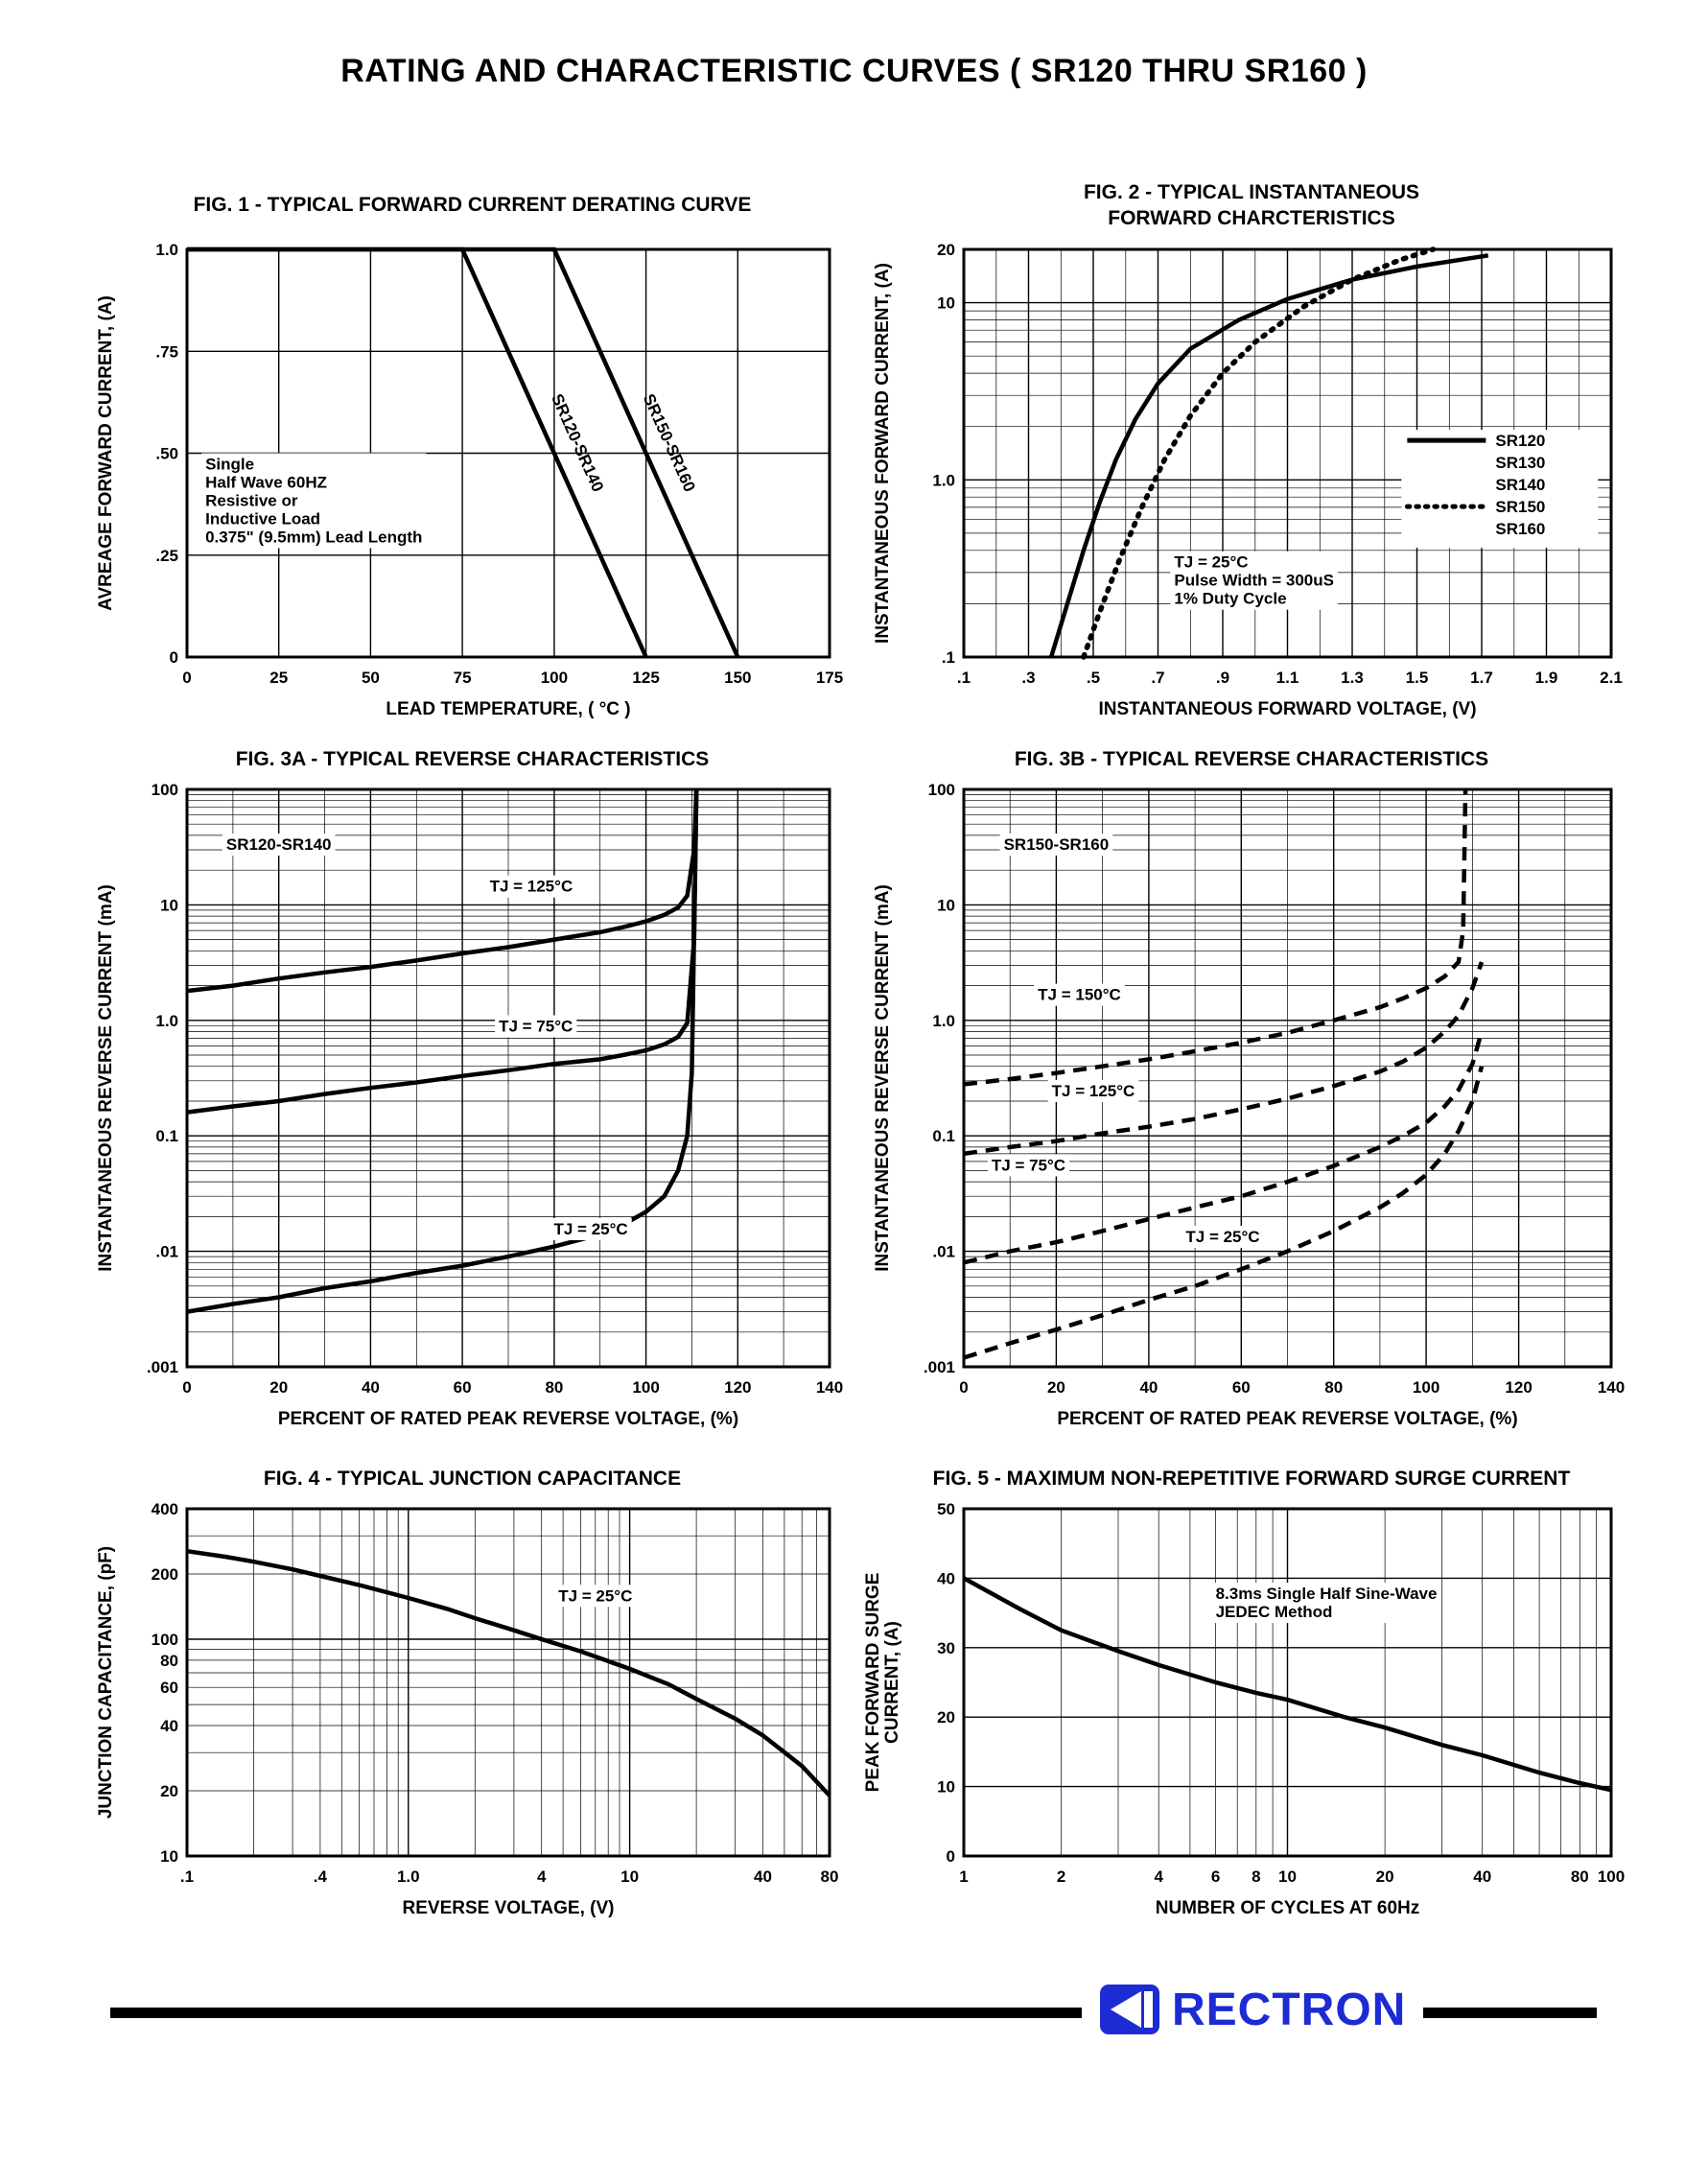 This screenshot has width=1708, height=2161. I want to click on y-tick-label: 50, so click(946, 1509).